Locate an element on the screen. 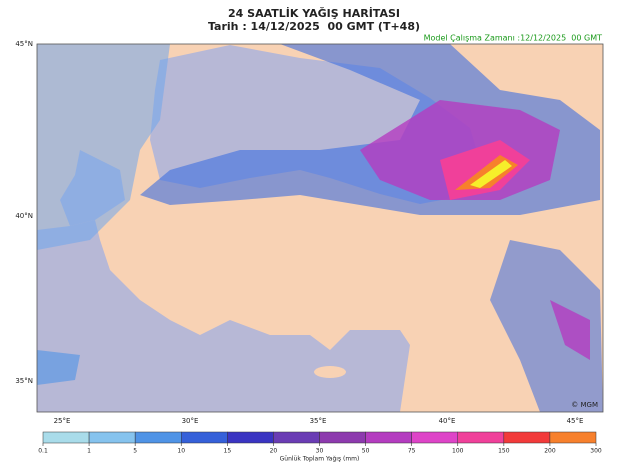  model-run-time: Model Çalışma Zamanı :12/12/2025 00 GMT is located at coordinates (513, 38).